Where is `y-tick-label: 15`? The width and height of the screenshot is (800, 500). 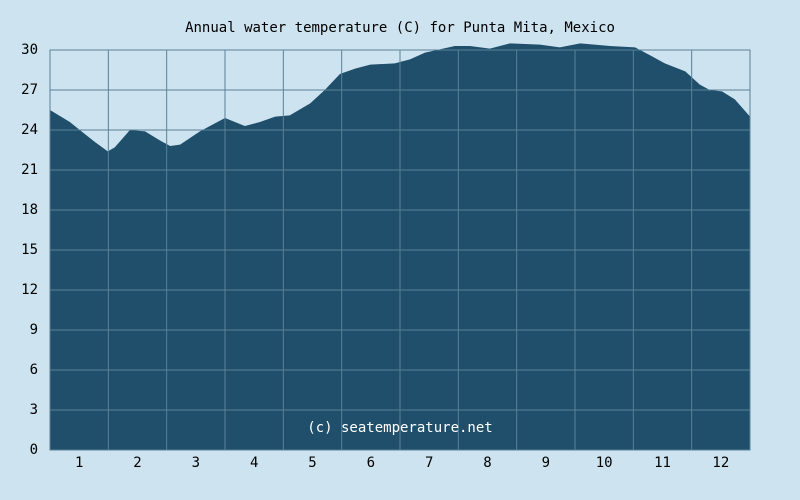 y-tick-label: 15 is located at coordinates (29, 250).